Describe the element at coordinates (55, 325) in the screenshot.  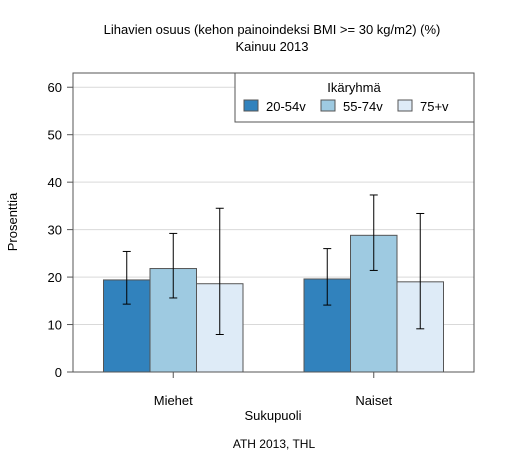
I see `y-tick-label: 10` at that location.